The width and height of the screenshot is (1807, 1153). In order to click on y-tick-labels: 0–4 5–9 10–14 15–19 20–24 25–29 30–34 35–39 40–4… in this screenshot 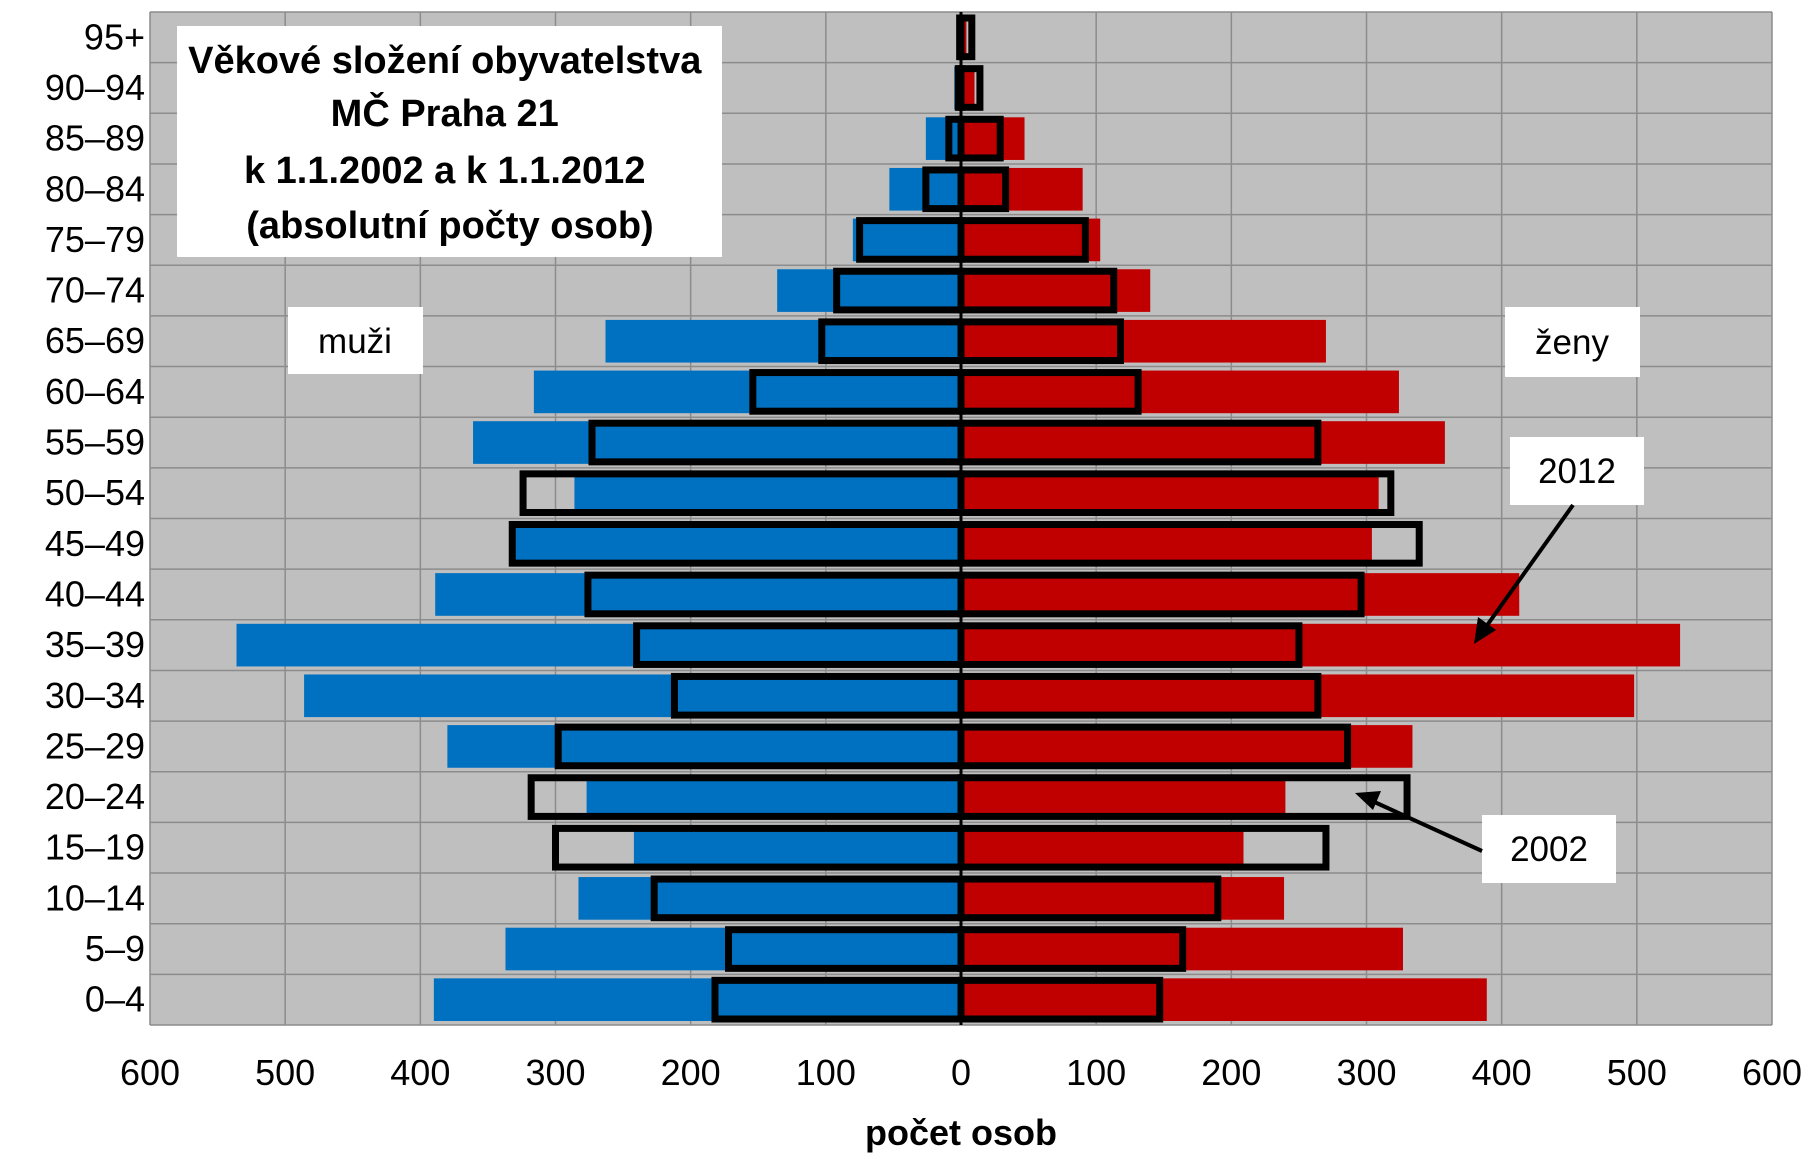, I will do `click(95, 517)`.